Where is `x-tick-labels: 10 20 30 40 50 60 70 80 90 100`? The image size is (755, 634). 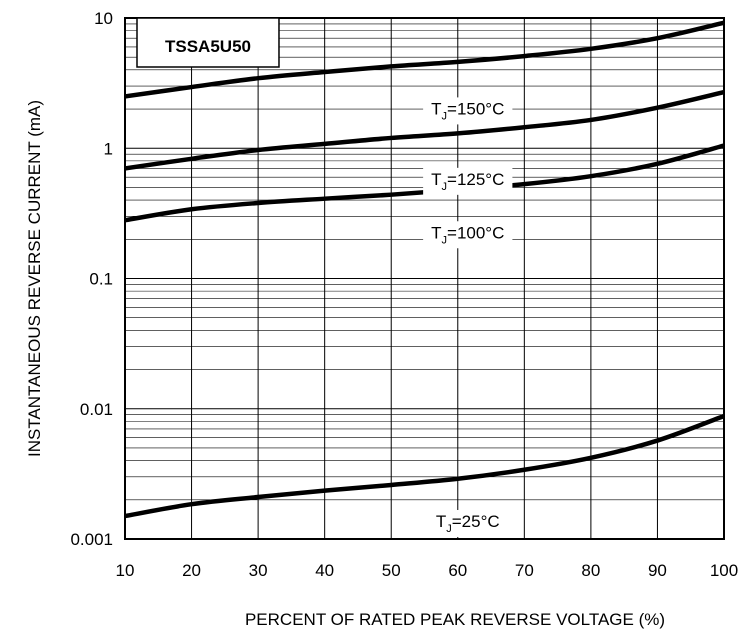 x-tick-labels: 10 20 30 40 50 60 70 80 90 100 is located at coordinates (427, 570).